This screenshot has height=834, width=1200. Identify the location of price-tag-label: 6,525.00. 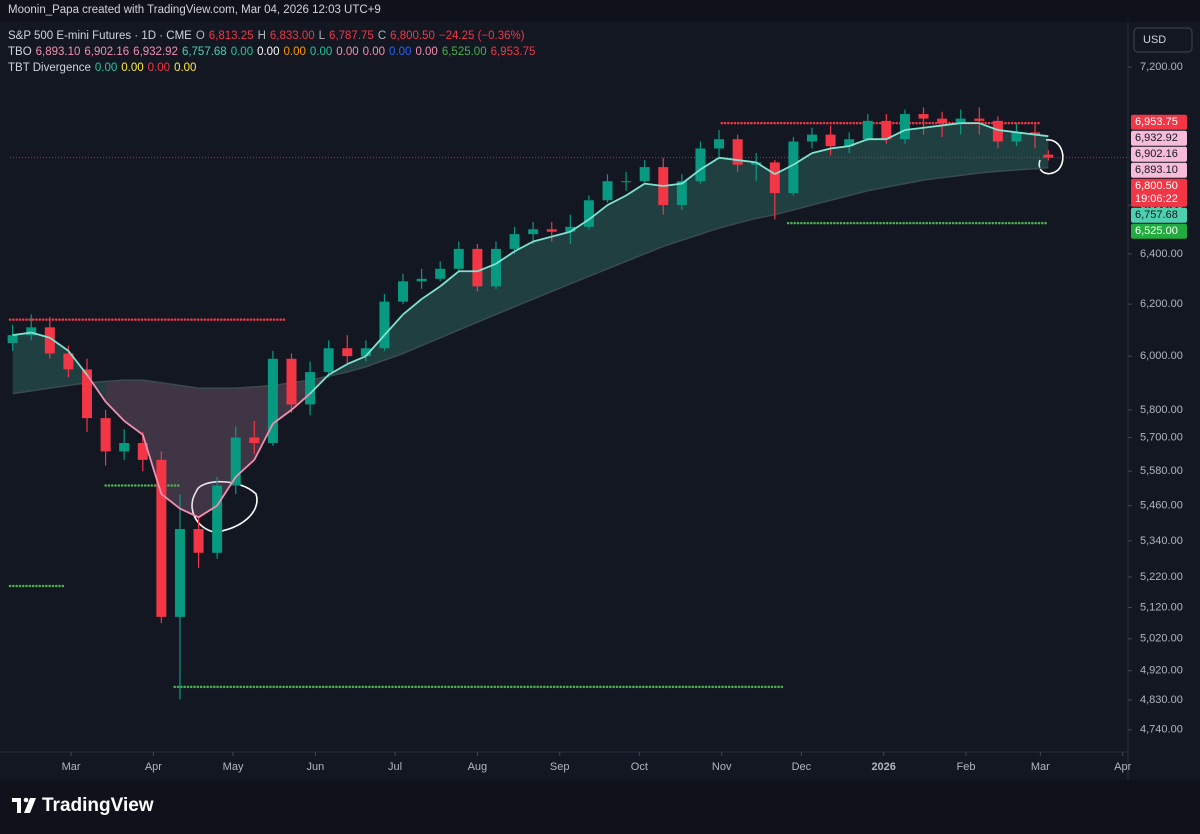
(1156, 231).